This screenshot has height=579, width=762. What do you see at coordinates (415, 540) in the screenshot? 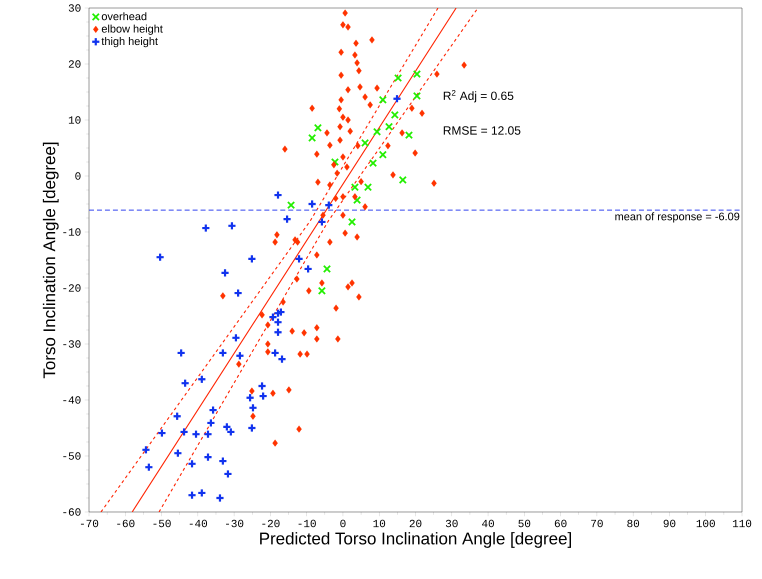
I see `x-axis-title: Predicted Torso Inclination Angle [degree]` at bounding box center [415, 540].